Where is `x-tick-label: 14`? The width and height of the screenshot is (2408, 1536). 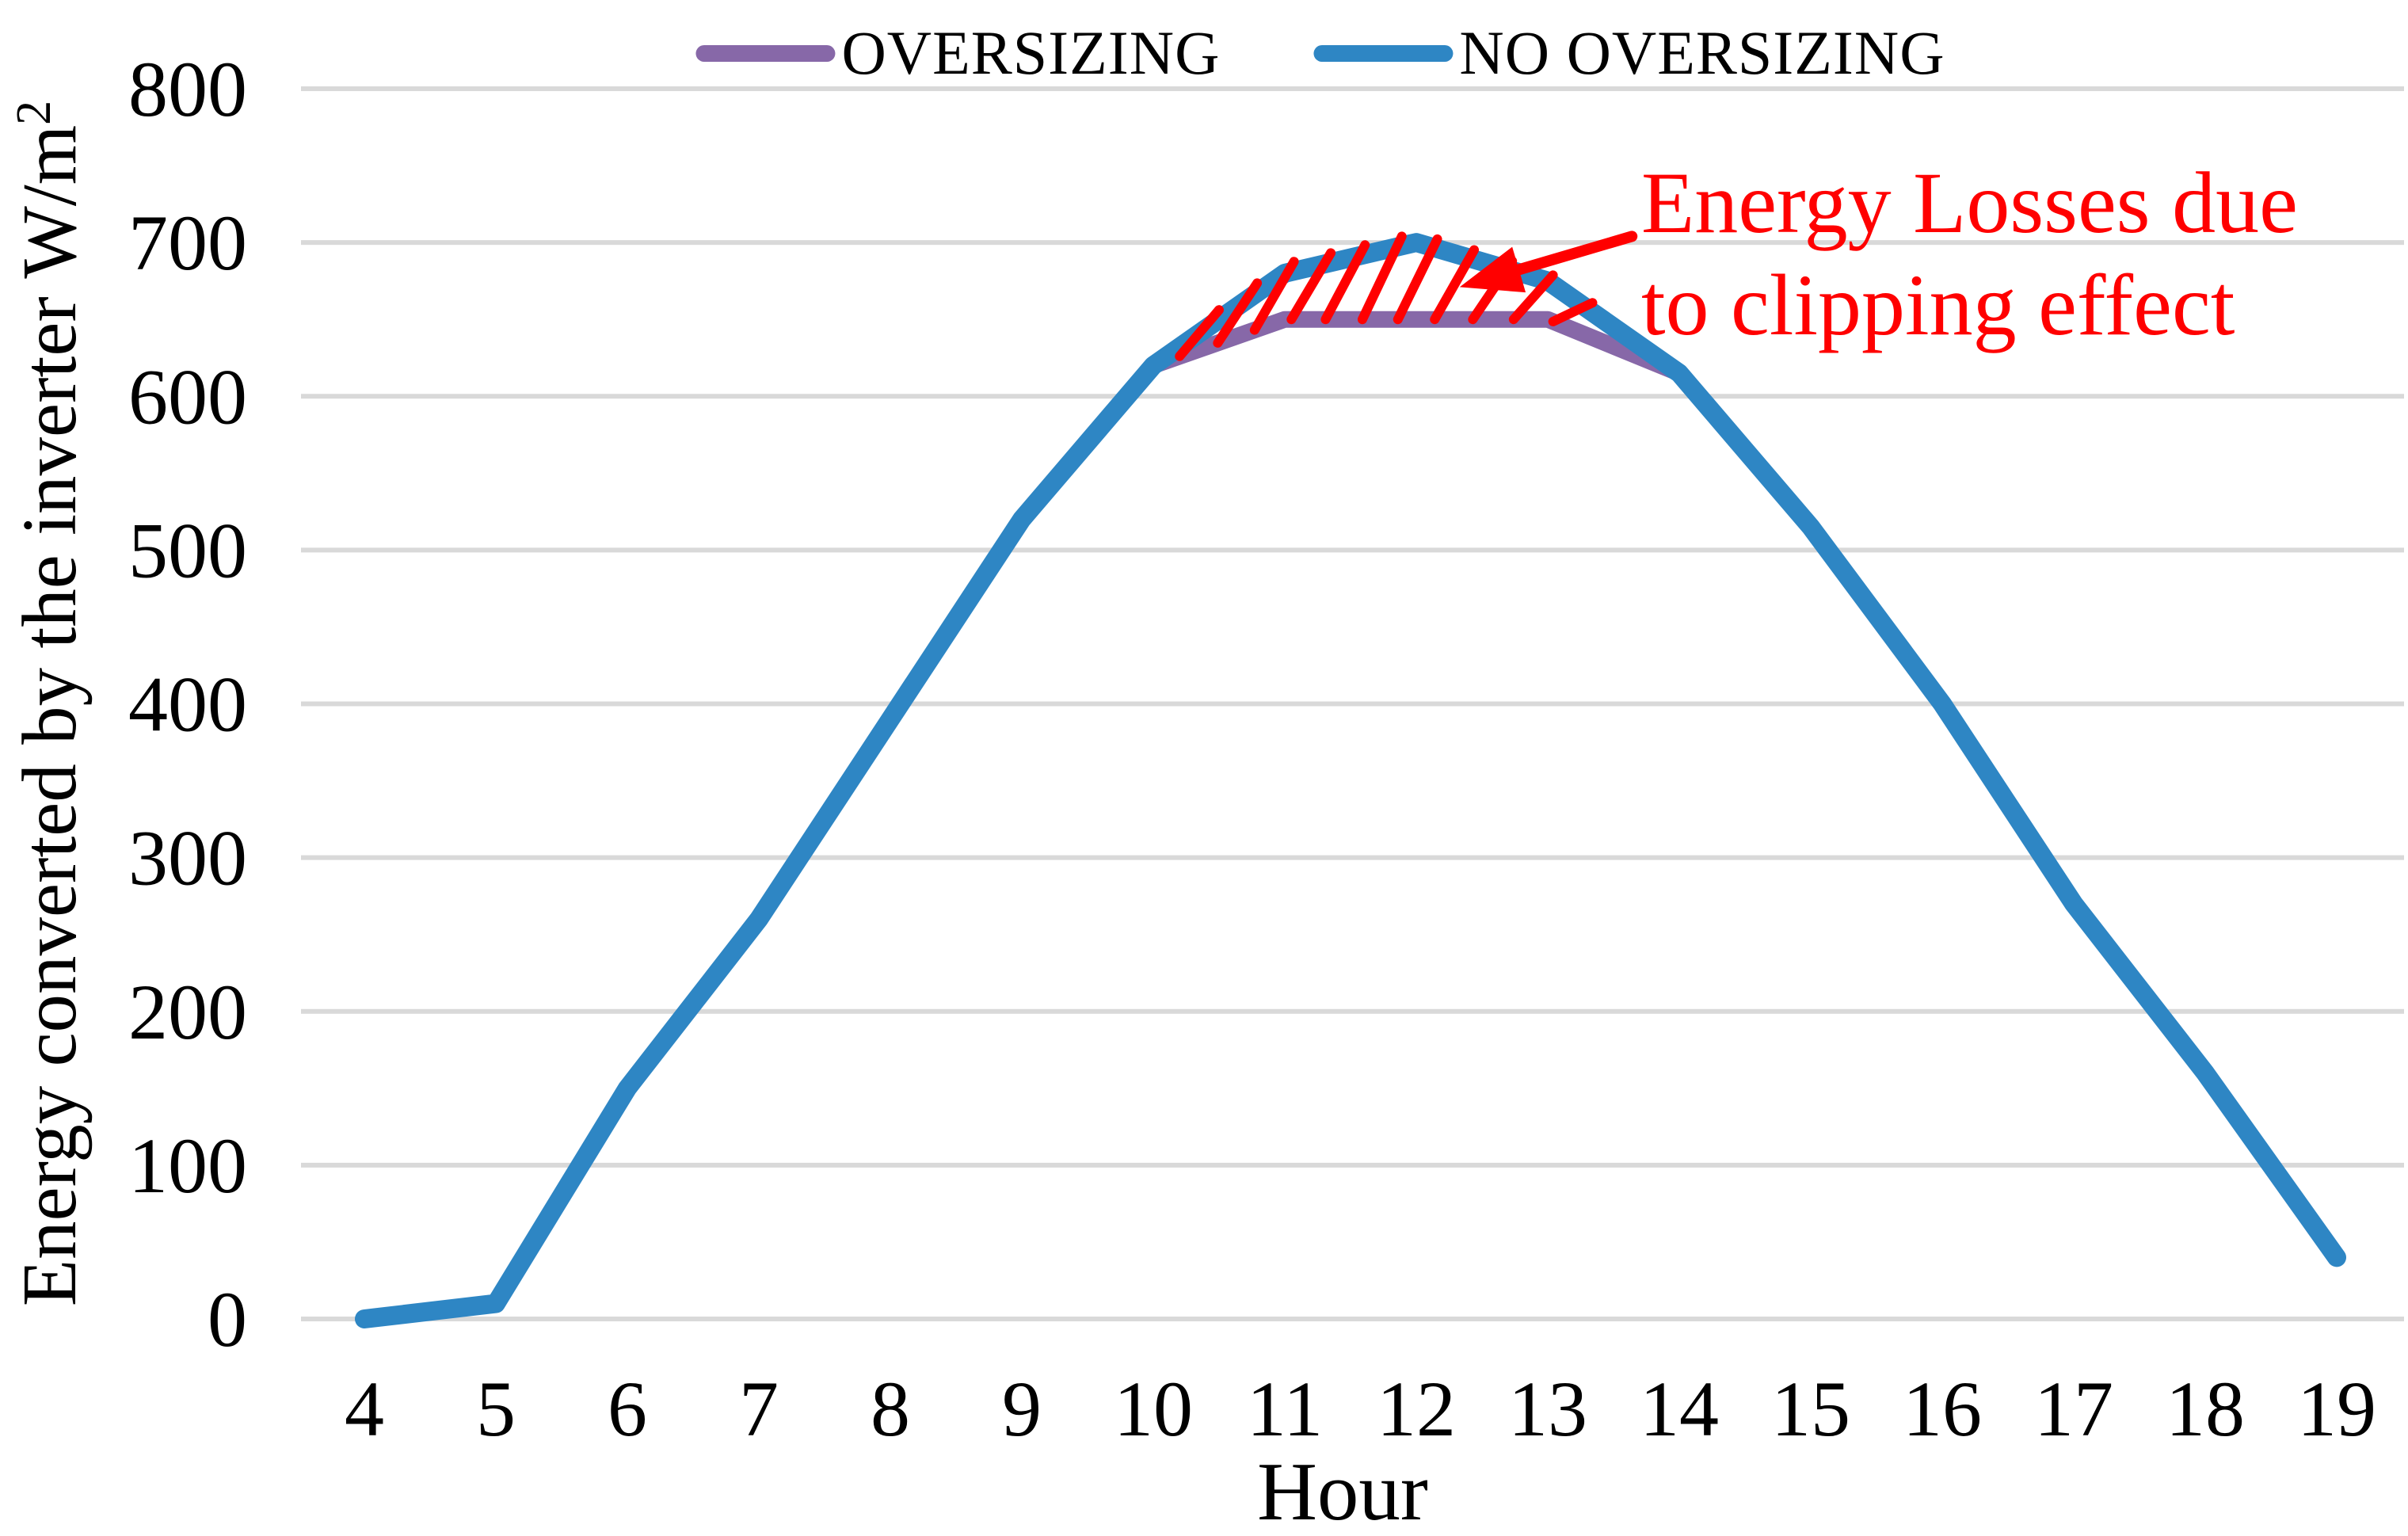
x-tick-label: 14 is located at coordinates (1679, 1409).